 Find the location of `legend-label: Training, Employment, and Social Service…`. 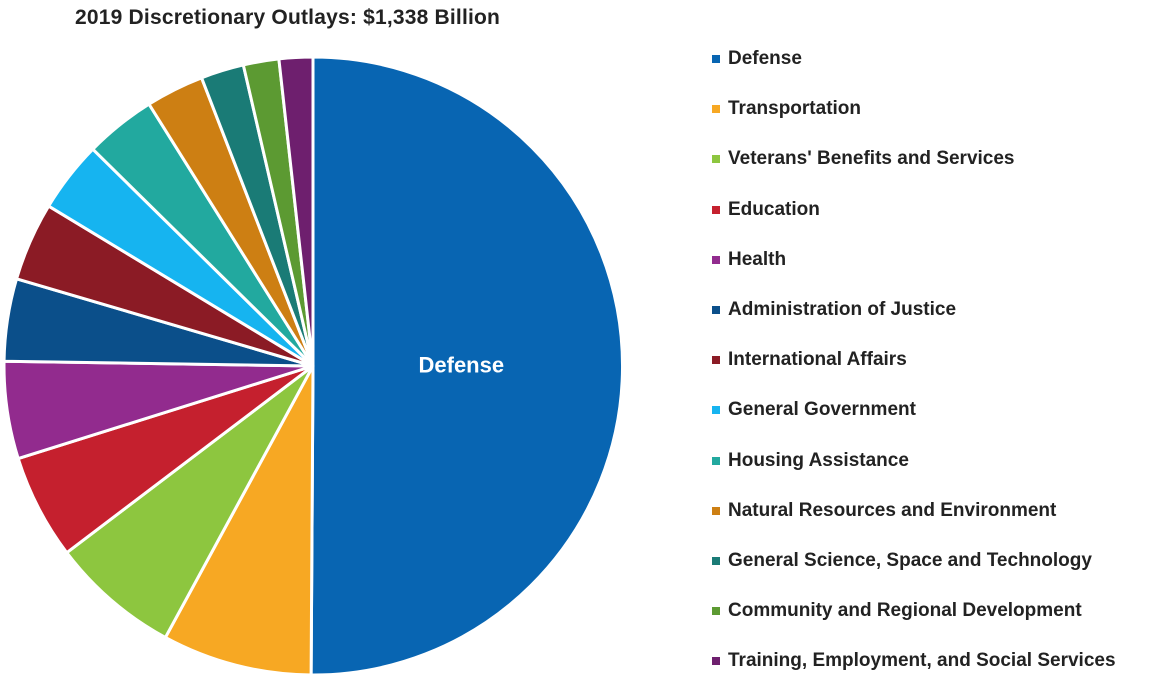

legend-label: Training, Employment, and Social Service… is located at coordinates (922, 661).